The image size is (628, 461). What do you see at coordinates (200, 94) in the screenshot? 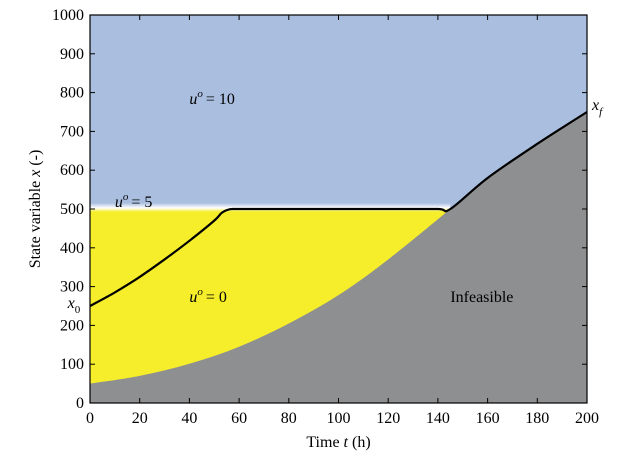
I see `annotation-u-10-sup: o` at bounding box center [200, 94].